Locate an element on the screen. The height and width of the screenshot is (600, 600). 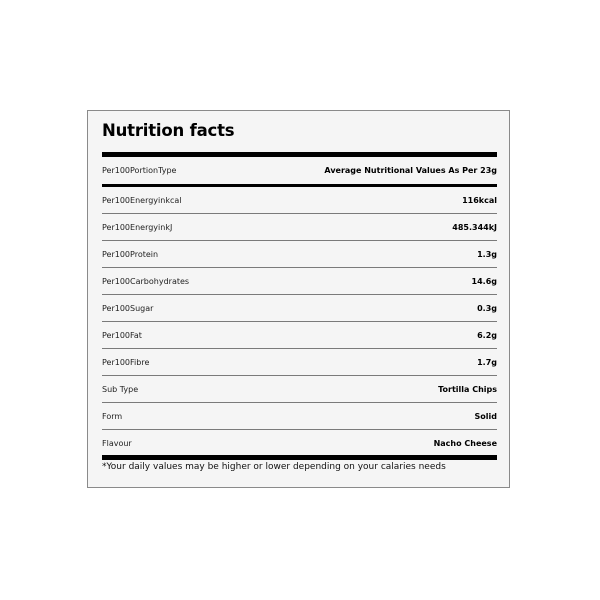
row-value: 1.3g is located at coordinates (487, 254).